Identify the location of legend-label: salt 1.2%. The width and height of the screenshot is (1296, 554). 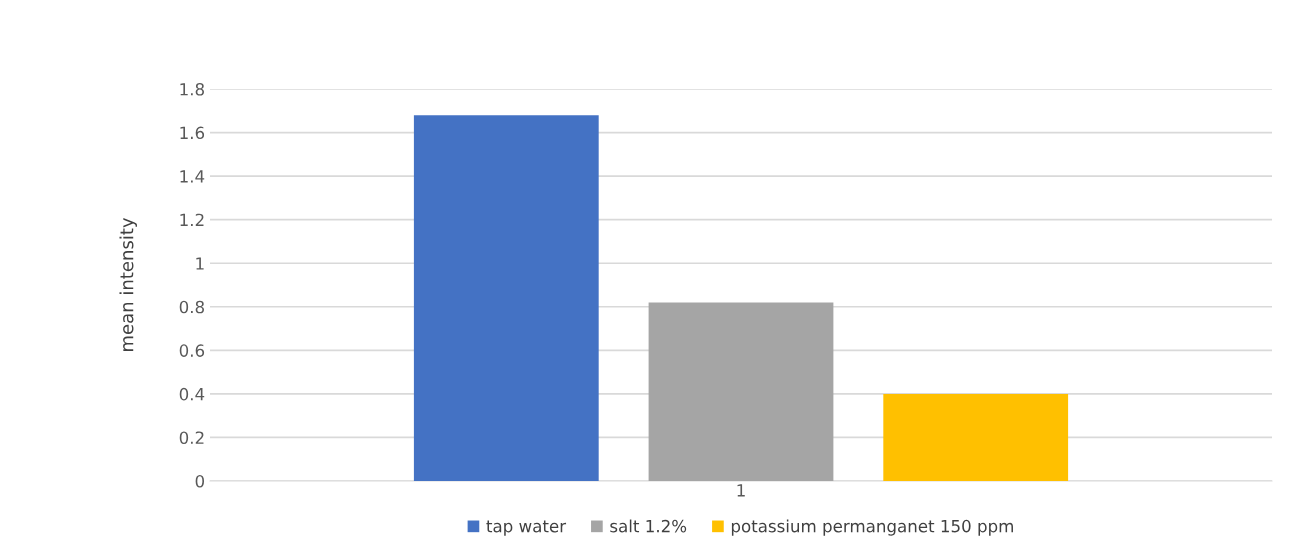
(648, 526).